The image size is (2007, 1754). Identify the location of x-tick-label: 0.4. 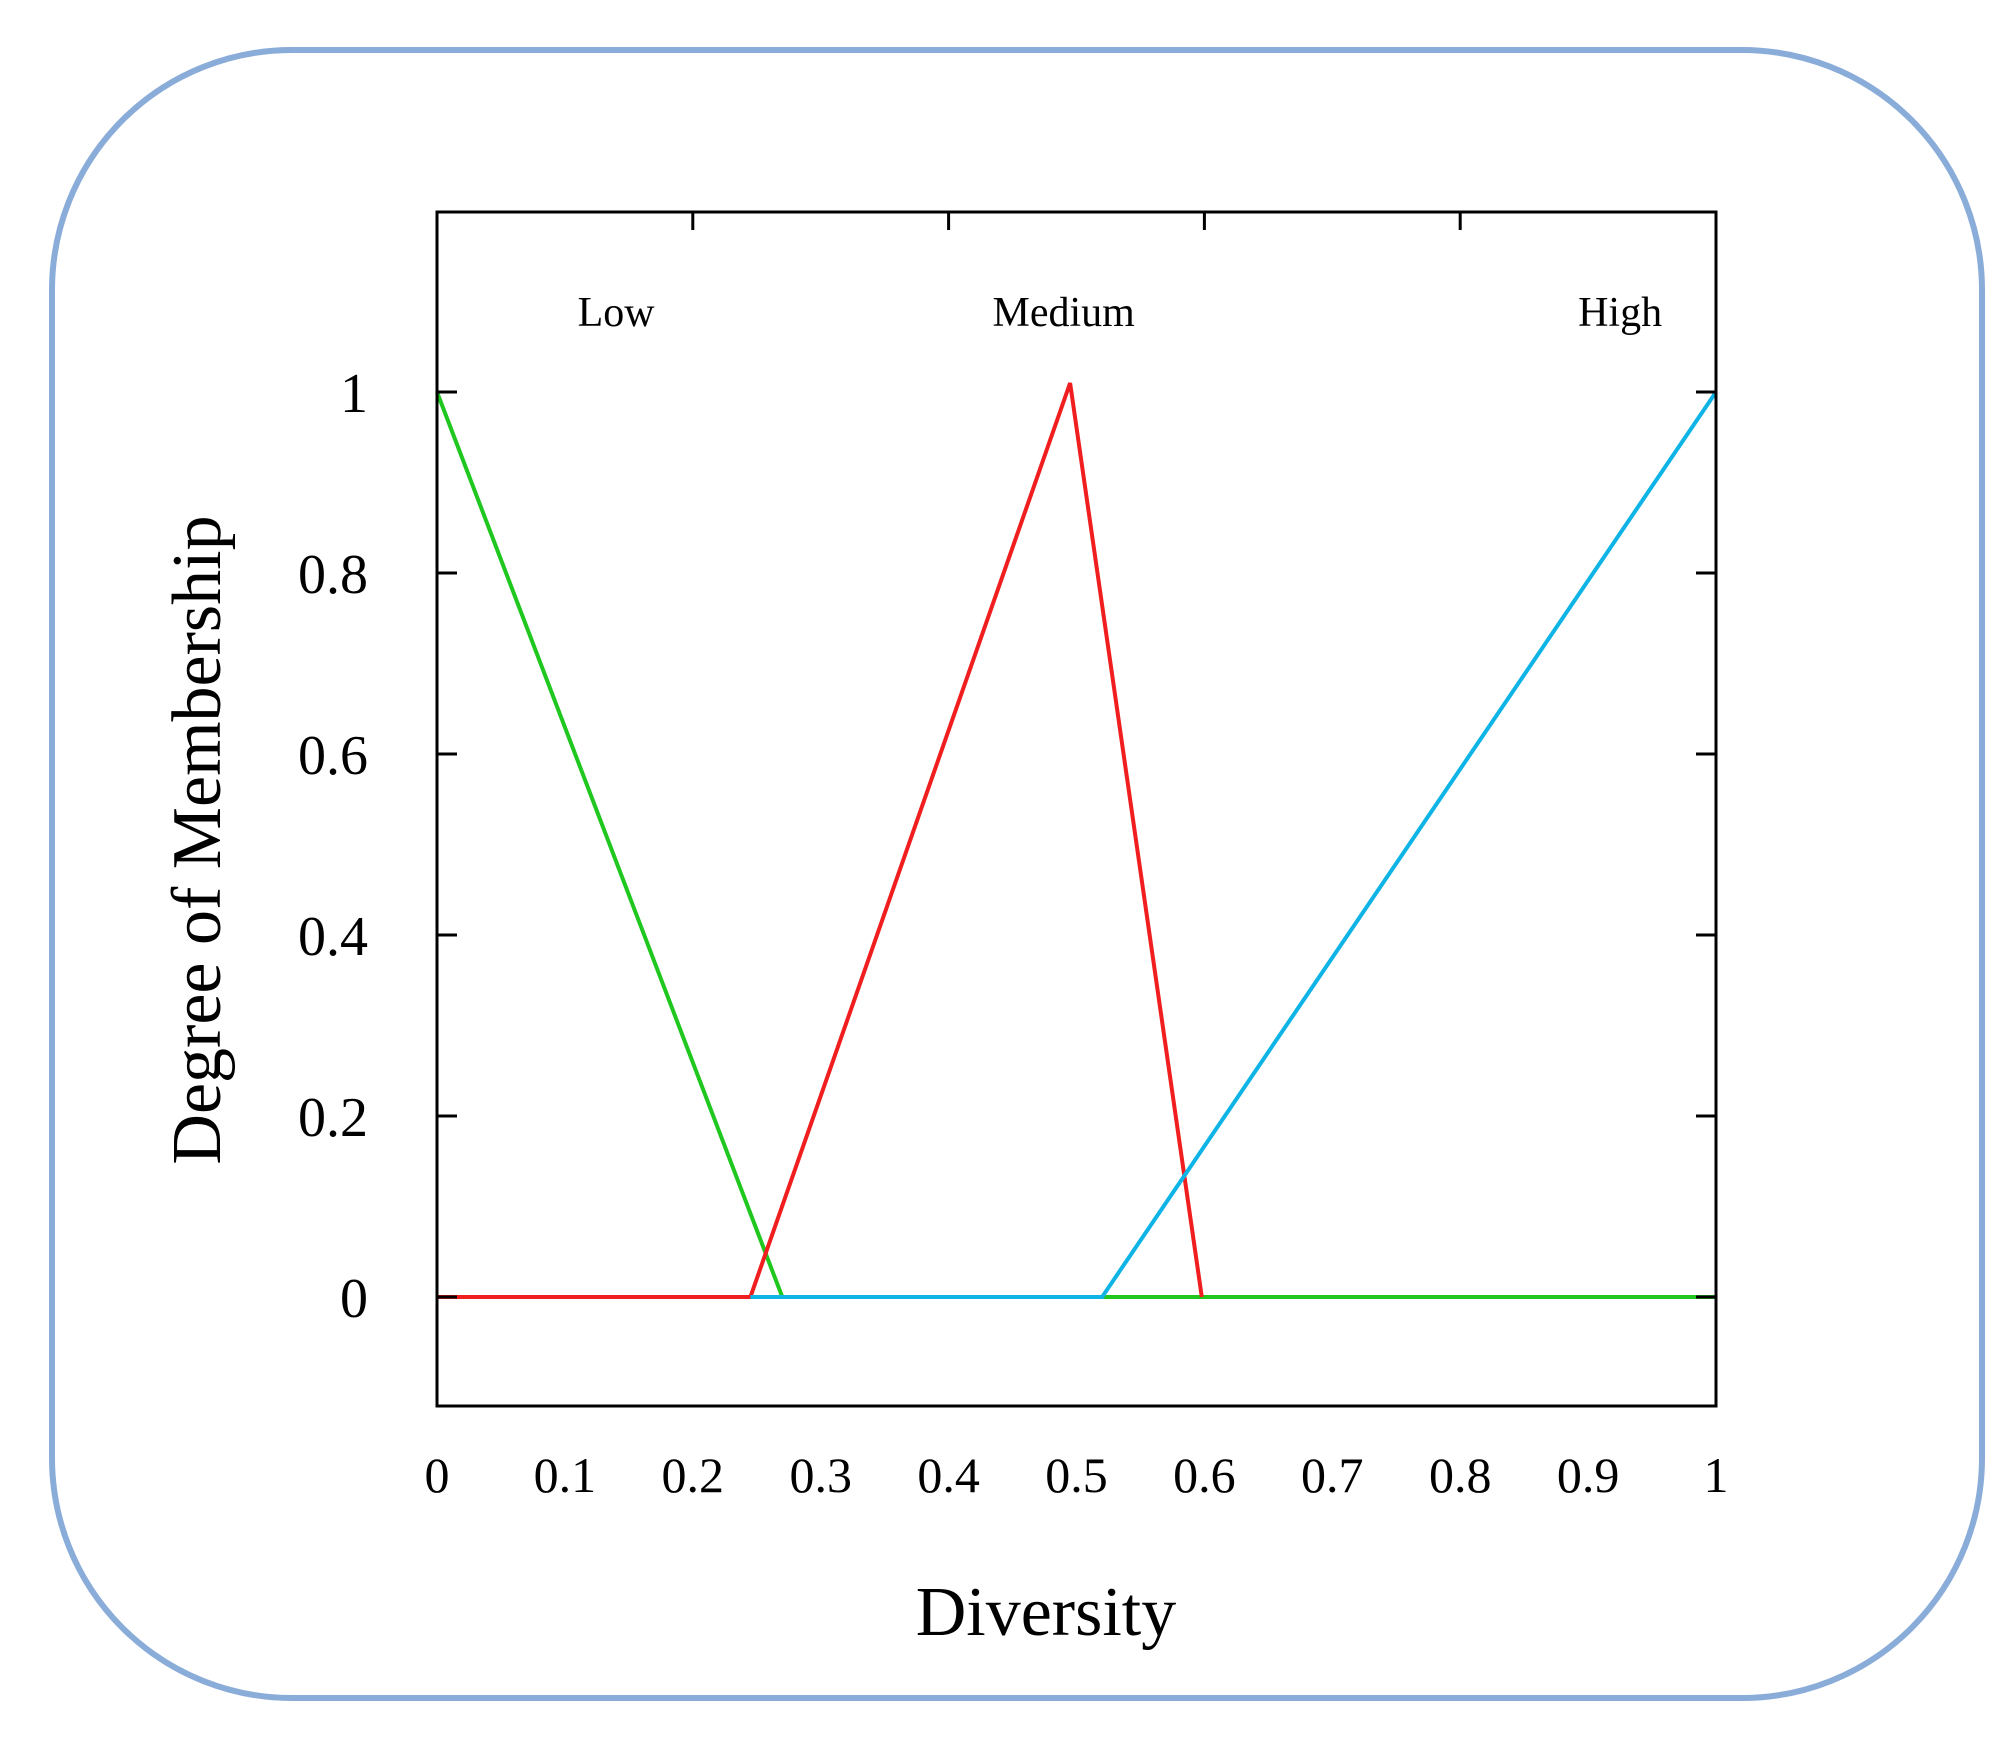
(948, 1475).